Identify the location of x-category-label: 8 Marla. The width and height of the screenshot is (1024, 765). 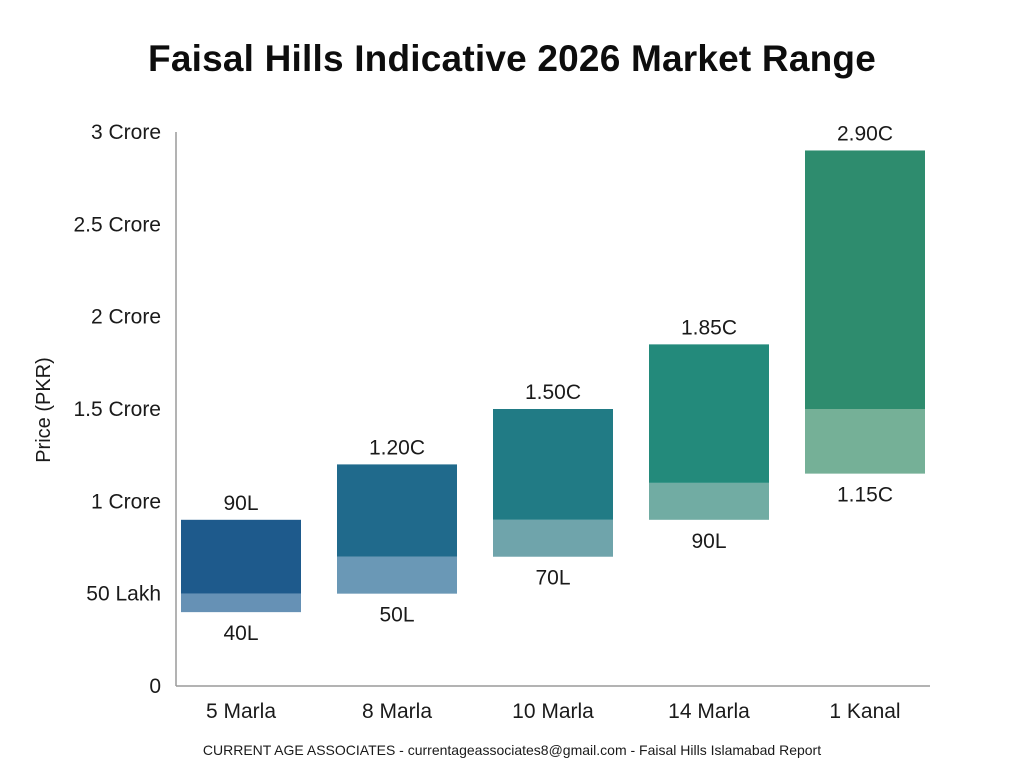
(397, 711).